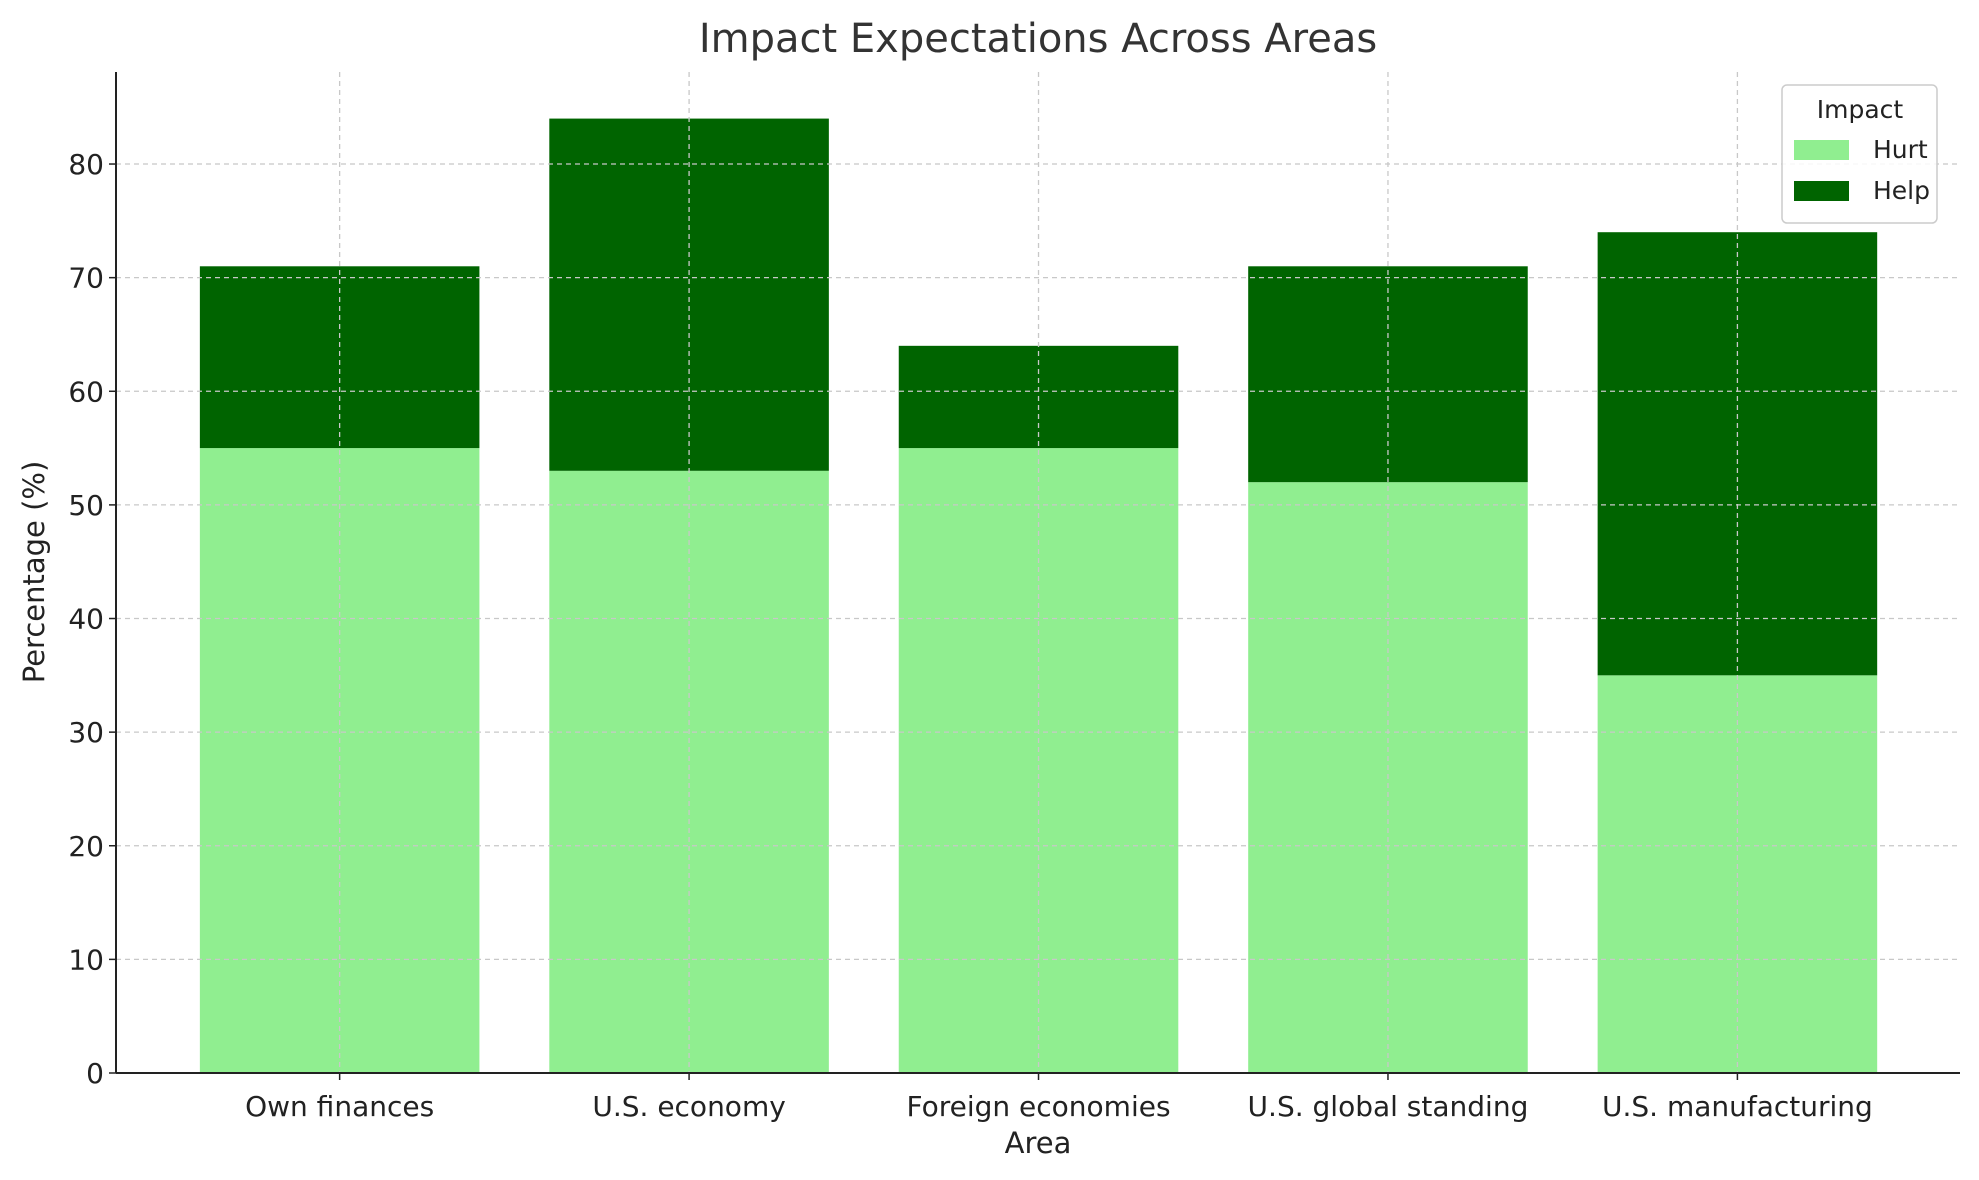 The width and height of the screenshot is (1979, 1180). What do you see at coordinates (95, 1073) in the screenshot?
I see `y-tick-label: 0` at bounding box center [95, 1073].